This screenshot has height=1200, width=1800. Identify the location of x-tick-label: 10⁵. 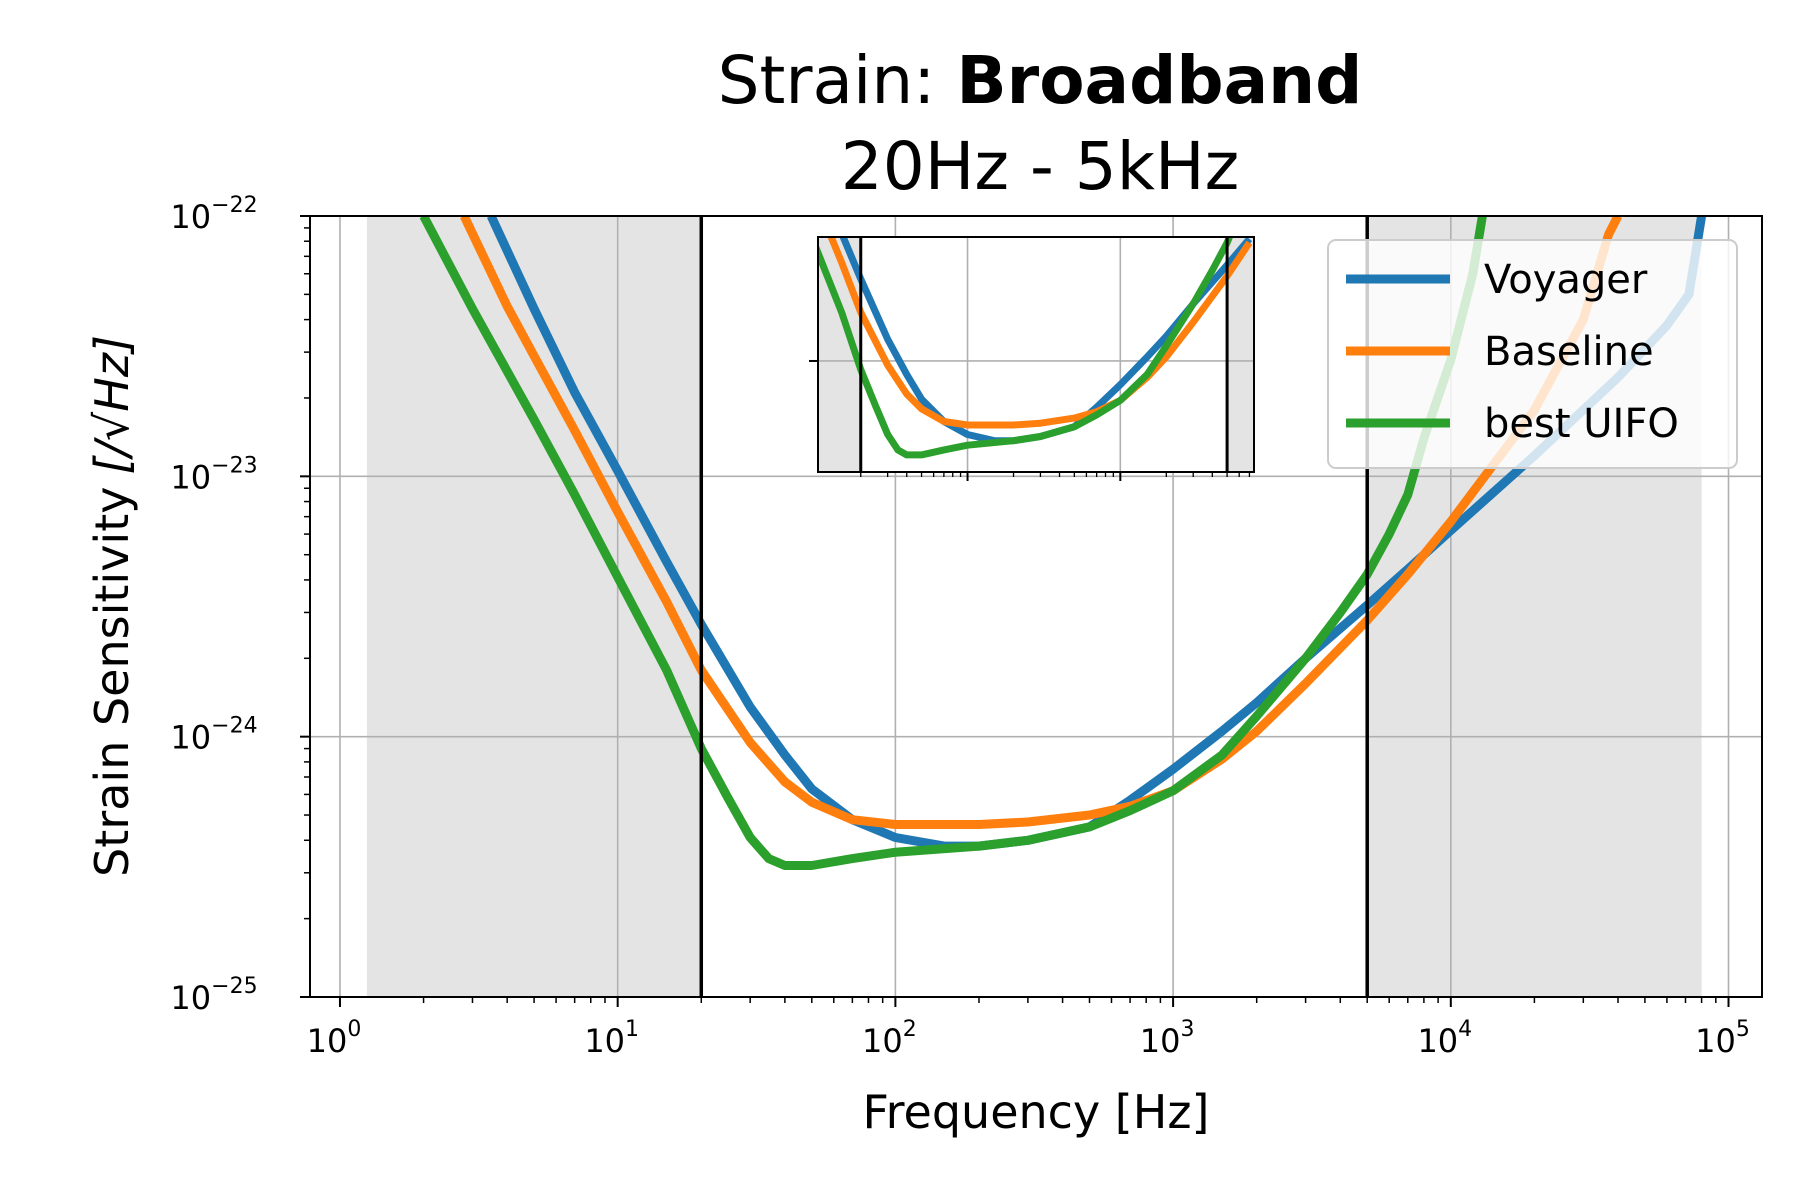
(1722, 1038).